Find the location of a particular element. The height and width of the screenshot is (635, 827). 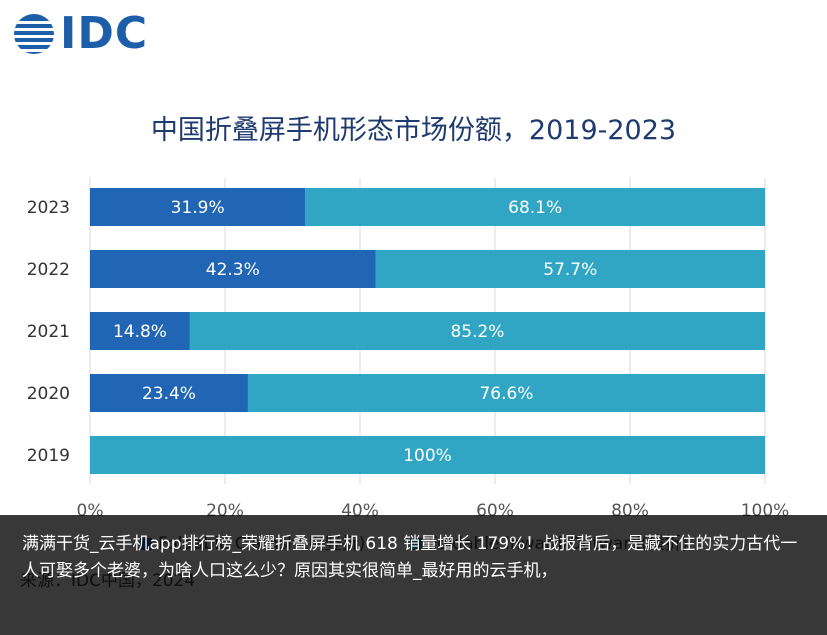

data-label: 85.2% is located at coordinates (477, 332).